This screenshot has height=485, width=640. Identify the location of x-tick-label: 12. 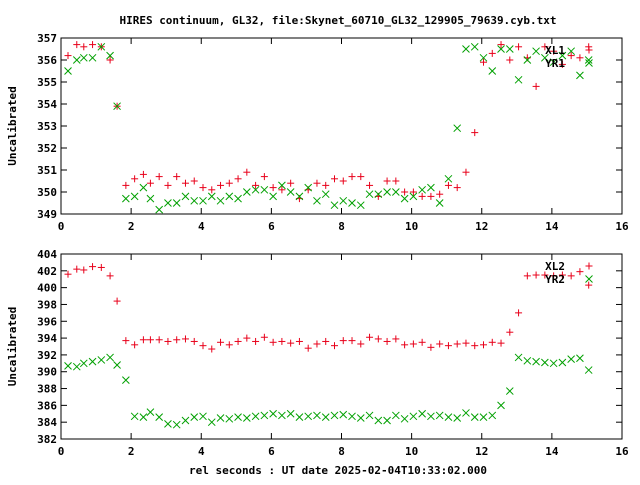
(481, 451).